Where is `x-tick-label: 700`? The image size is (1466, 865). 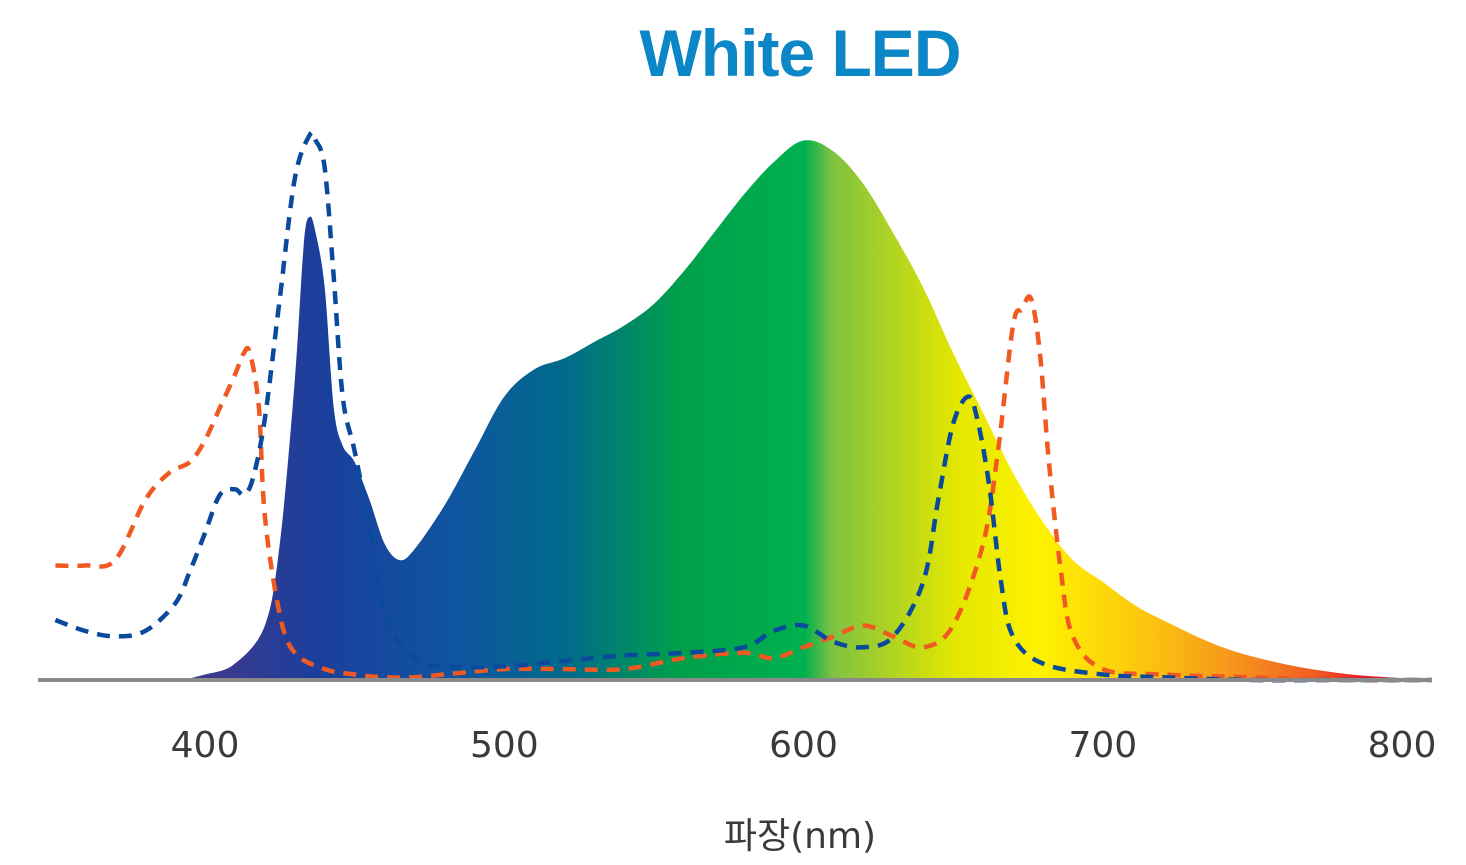
x-tick-label: 700 is located at coordinates (1102, 745).